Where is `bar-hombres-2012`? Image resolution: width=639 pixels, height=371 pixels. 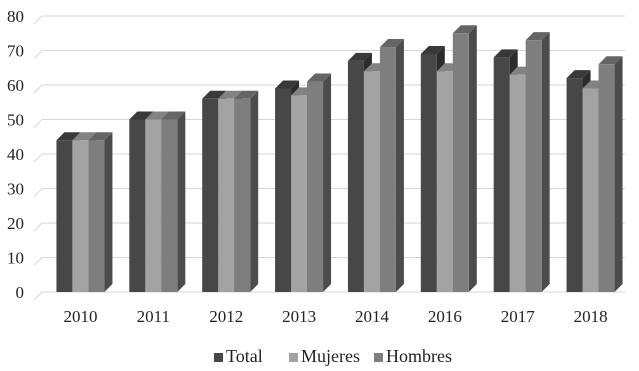
bar-hombres-2012 is located at coordinates (246, 191).